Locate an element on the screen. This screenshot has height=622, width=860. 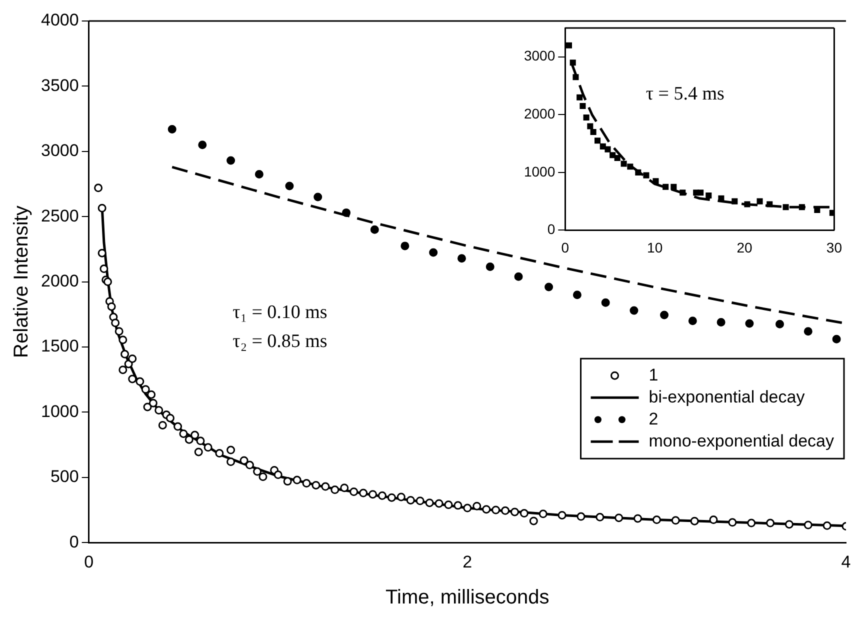
x-tick-label: 20 is located at coordinates (744, 247).